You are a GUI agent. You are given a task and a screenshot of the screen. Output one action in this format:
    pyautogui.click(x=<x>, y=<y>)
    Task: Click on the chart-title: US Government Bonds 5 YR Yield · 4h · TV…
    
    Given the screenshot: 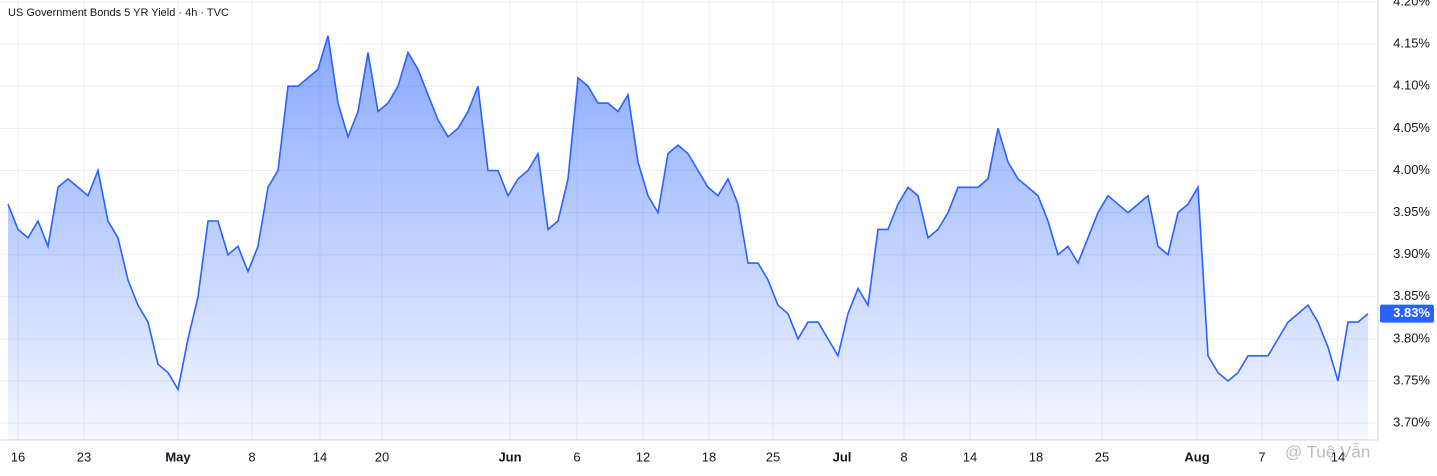 What is the action you would take?
    pyautogui.click(x=118, y=13)
    